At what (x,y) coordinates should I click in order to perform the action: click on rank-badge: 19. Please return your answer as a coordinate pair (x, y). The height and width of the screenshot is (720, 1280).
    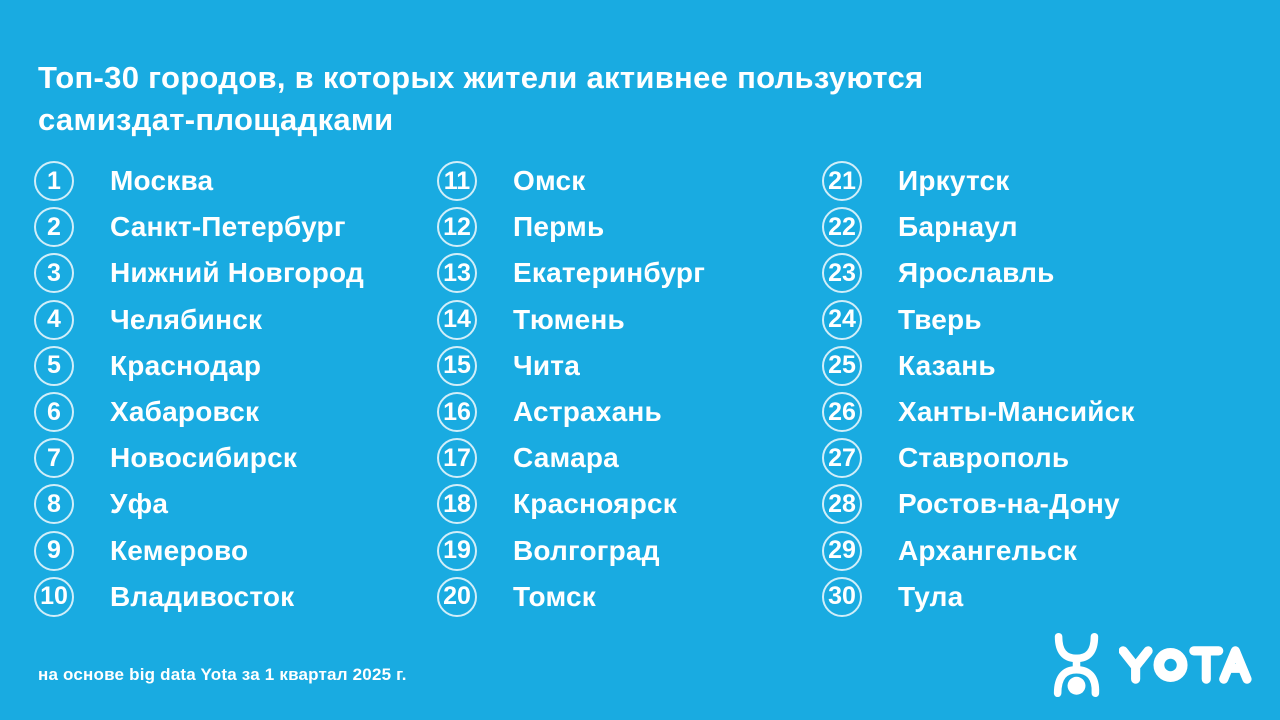
    Looking at the image, I should click on (457, 550).